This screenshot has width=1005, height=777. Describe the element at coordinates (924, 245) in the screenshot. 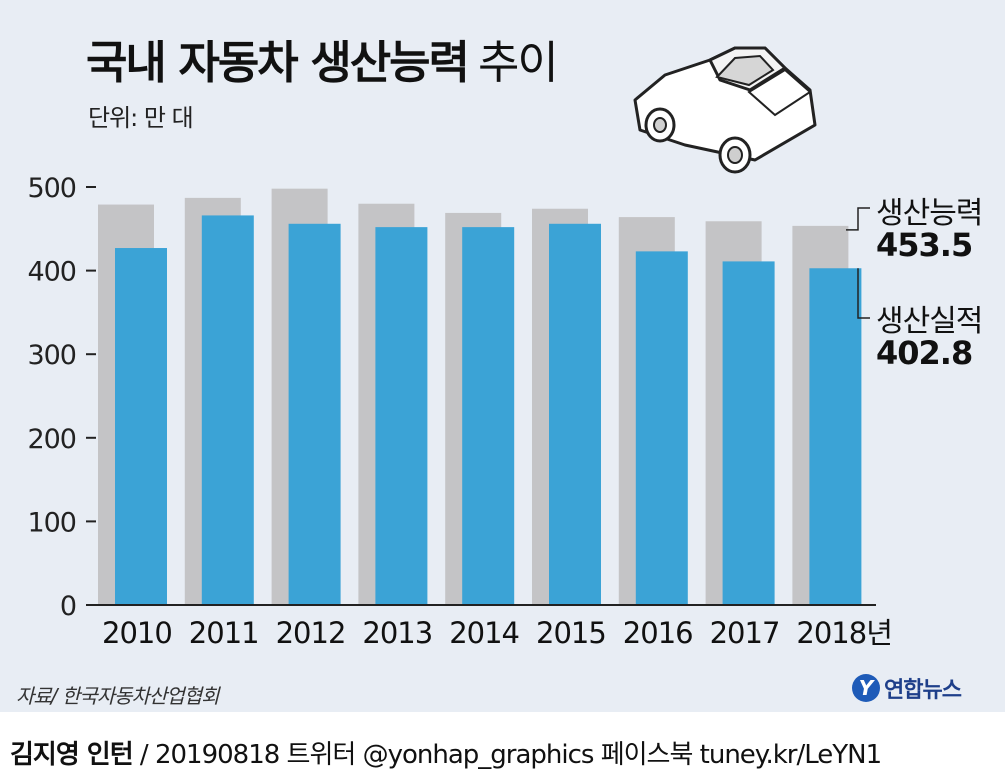

I see `legend-capacity-value: 453.5` at that location.